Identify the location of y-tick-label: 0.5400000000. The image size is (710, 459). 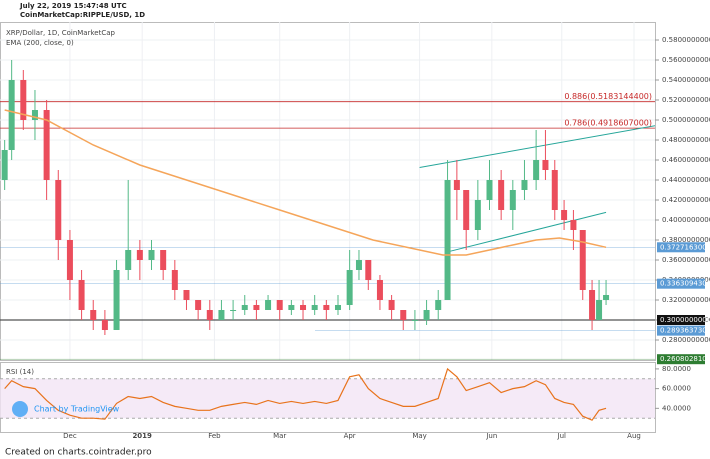
(686, 80).